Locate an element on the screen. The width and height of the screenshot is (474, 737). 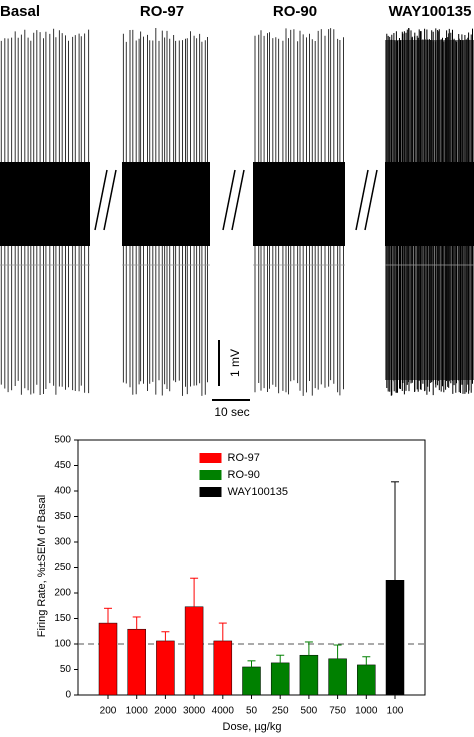
legend-label: RO-97 is located at coordinates (244, 458).